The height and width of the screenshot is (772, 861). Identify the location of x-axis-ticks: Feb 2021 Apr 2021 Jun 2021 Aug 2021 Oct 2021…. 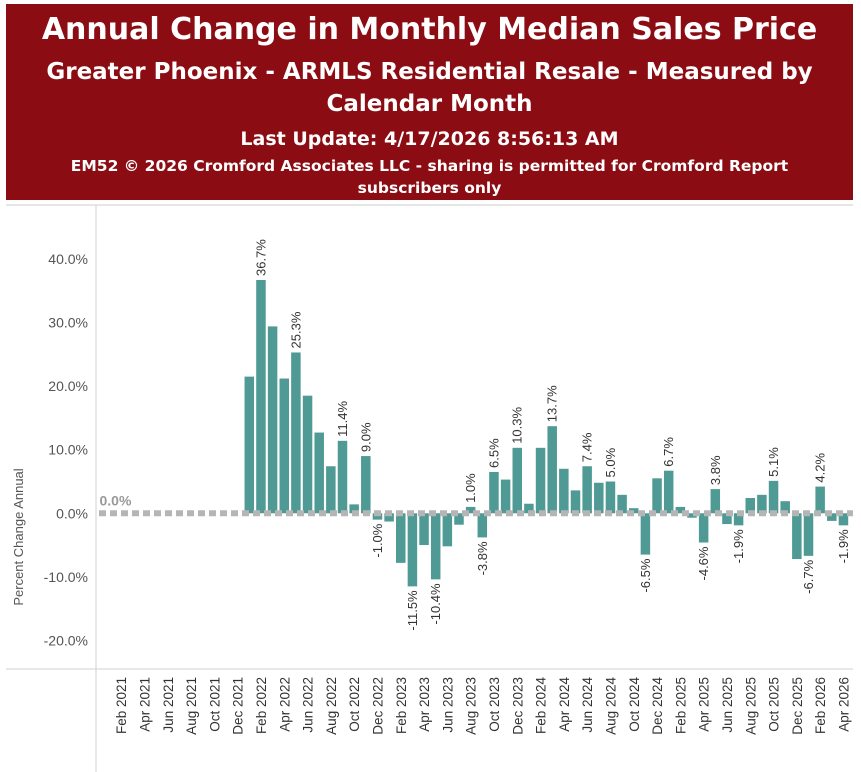
(482, 706).